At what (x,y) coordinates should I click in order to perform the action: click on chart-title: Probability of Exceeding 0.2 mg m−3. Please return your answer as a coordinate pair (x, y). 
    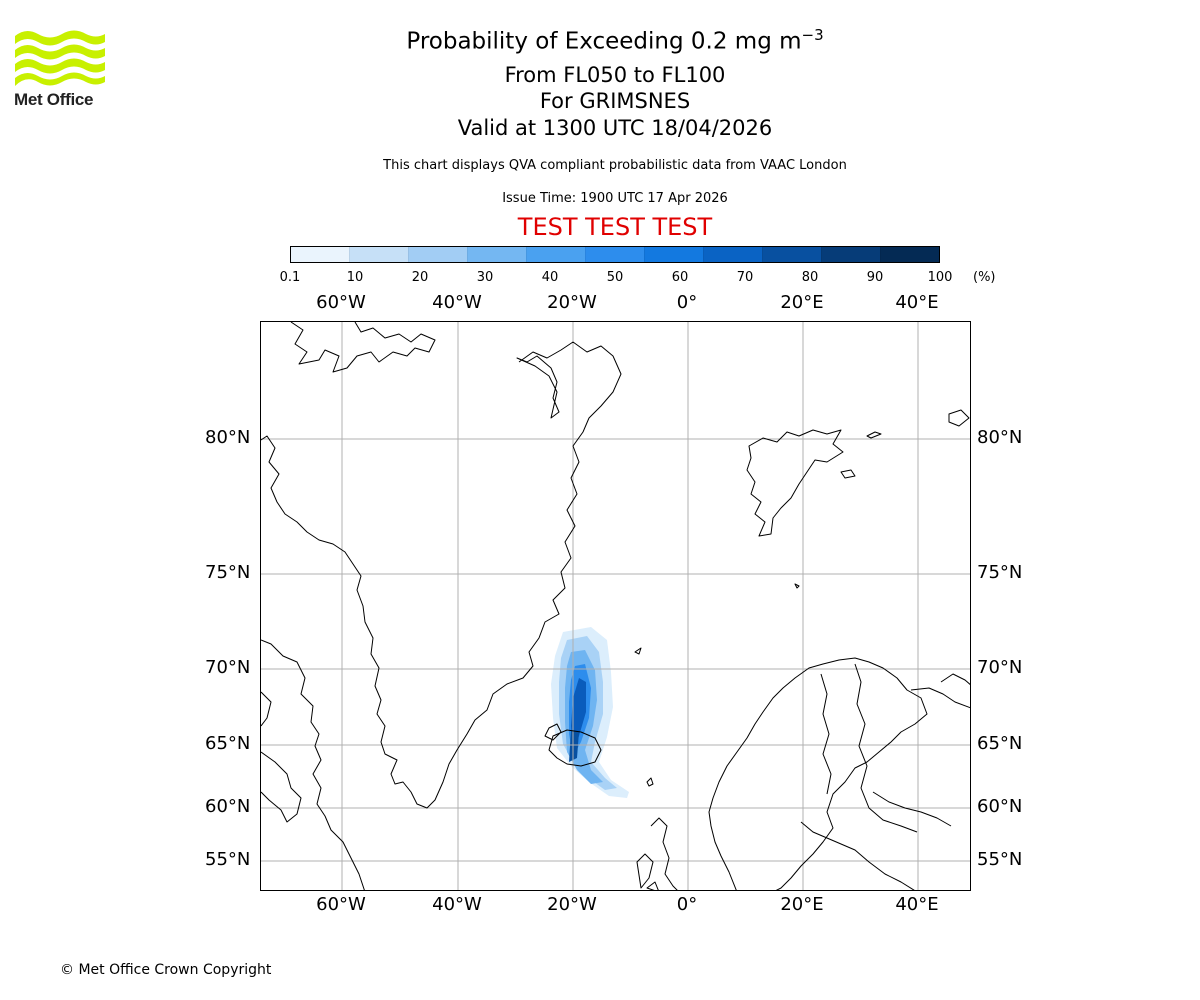
    Looking at the image, I should click on (615, 40).